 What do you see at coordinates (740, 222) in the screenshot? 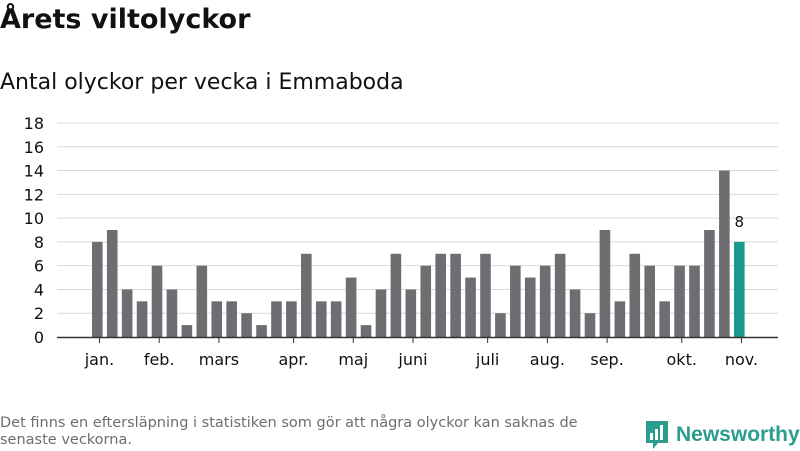
I see `data-label: 8` at bounding box center [740, 222].